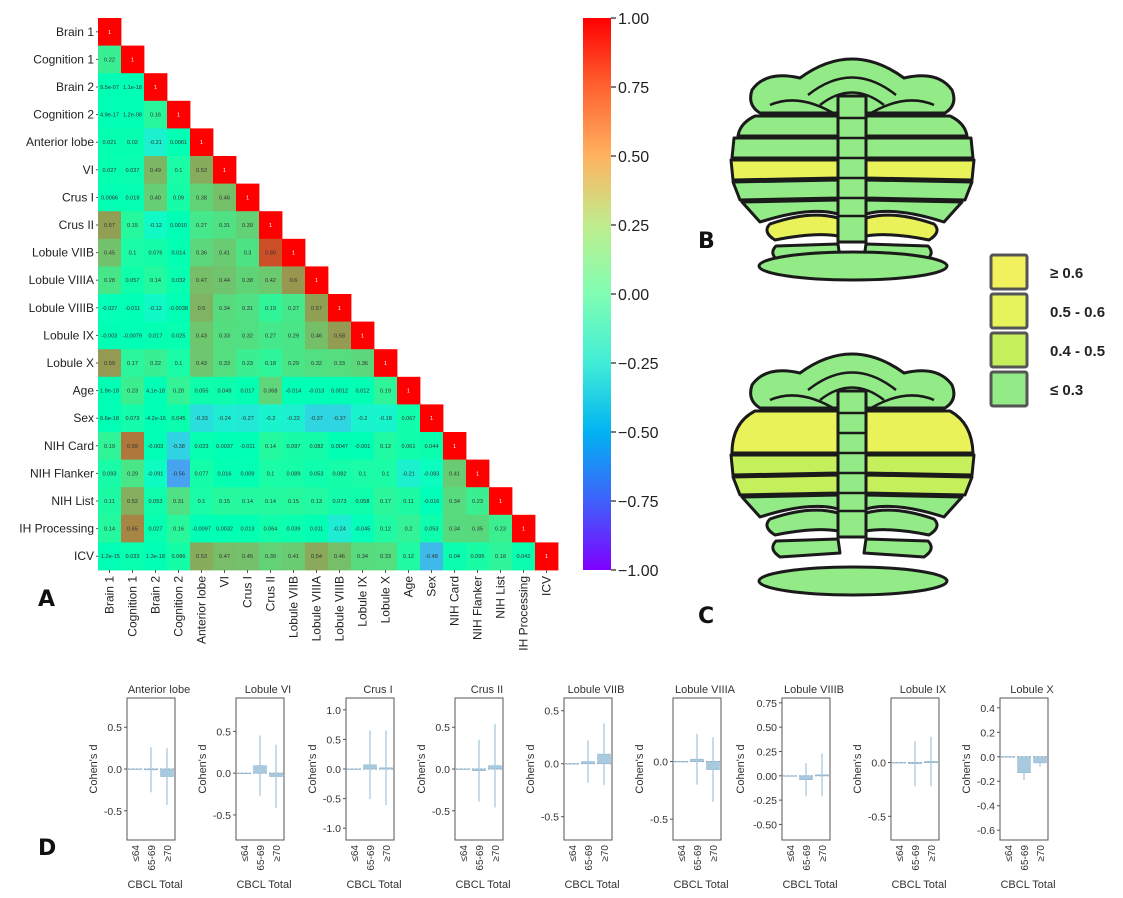 Image resolution: width=1123 pixels, height=898 pixels. I want to click on chart-title: Lobule VIIIB, so click(814, 690).